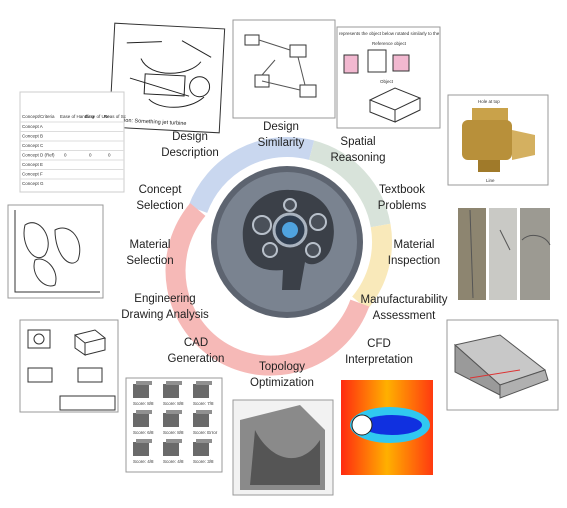 This screenshot has height=508, width=567. I want to click on task-label: Manufacturability, so click(404, 300).